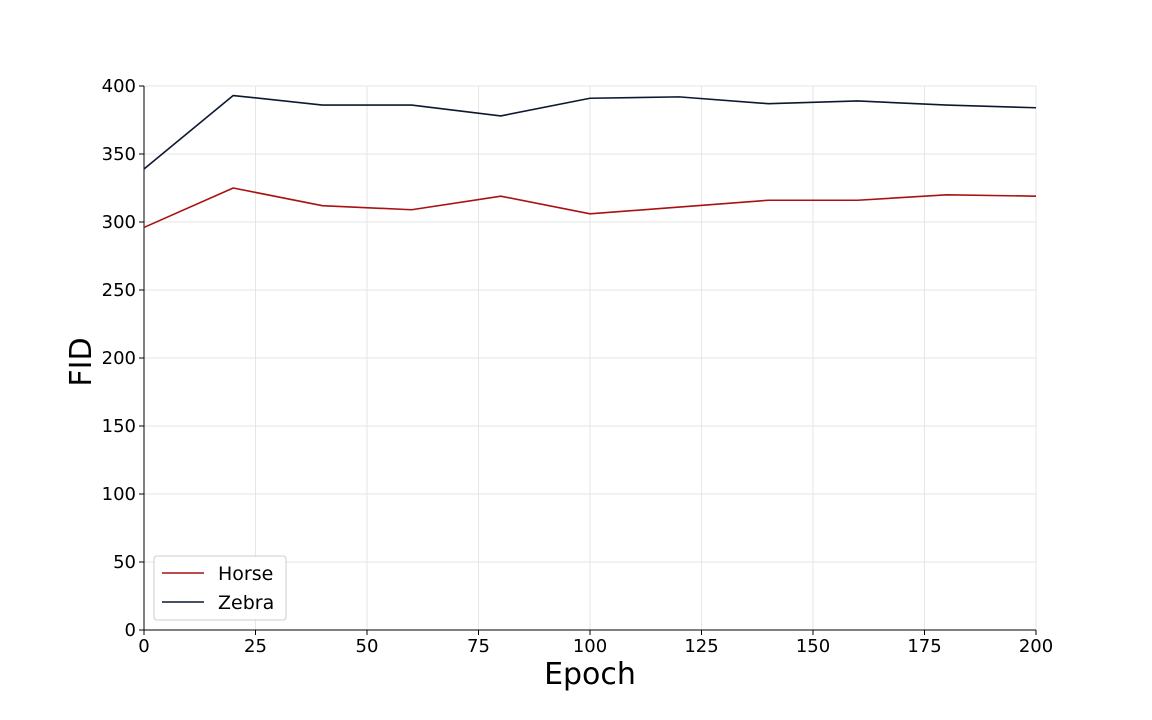 The image size is (1152, 720). Describe the element at coordinates (590, 674) in the screenshot. I see `x-axis-title: Epoch` at that location.